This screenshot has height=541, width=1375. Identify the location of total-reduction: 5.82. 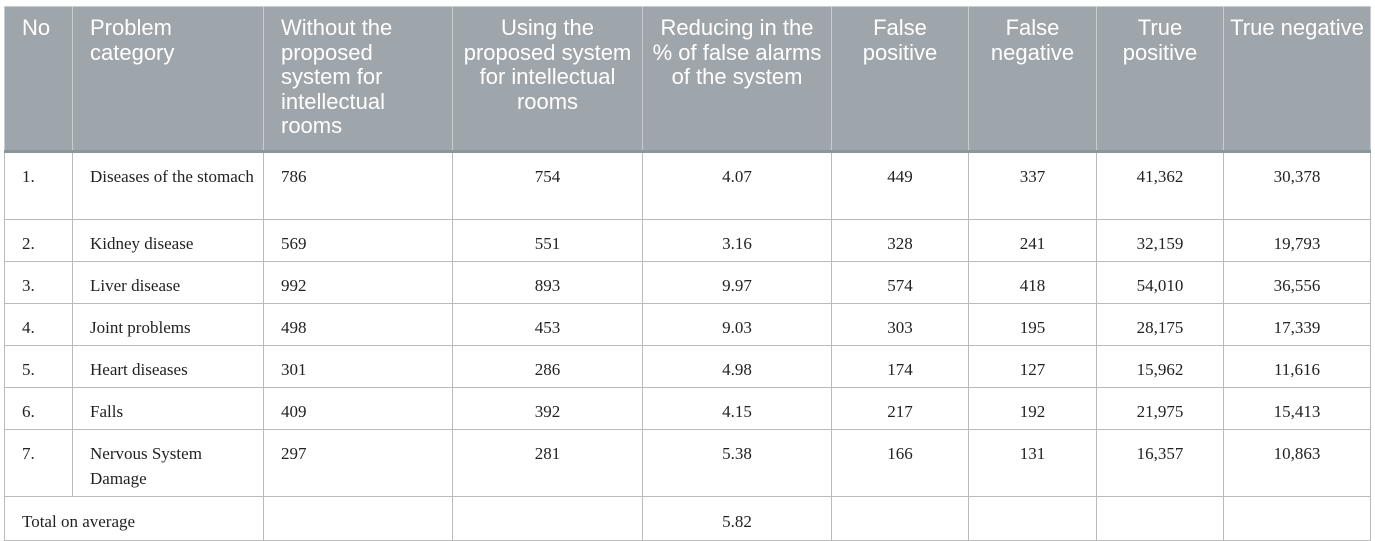
(737, 518).